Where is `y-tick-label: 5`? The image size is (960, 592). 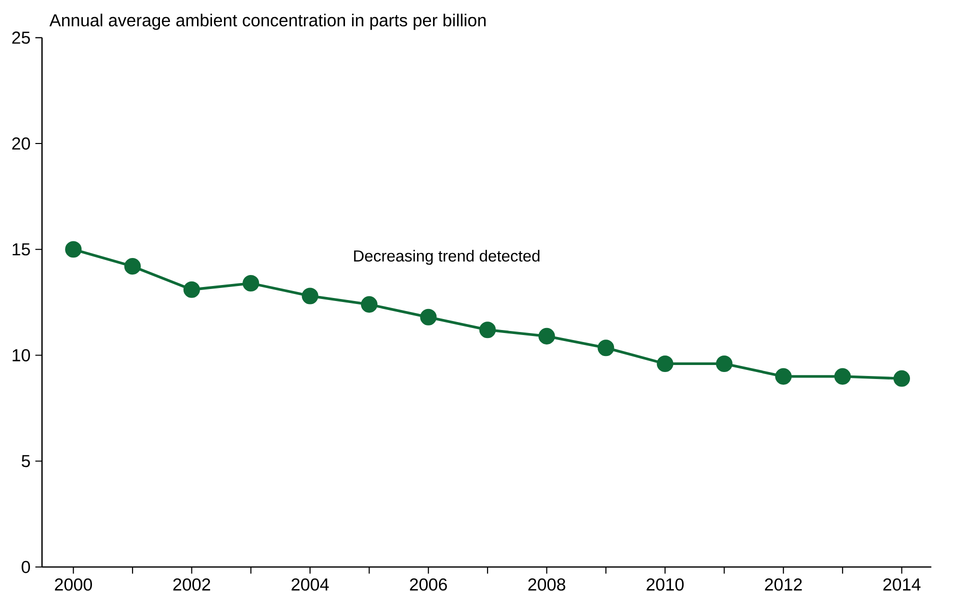 y-tick-label: 5 is located at coordinates (26, 461).